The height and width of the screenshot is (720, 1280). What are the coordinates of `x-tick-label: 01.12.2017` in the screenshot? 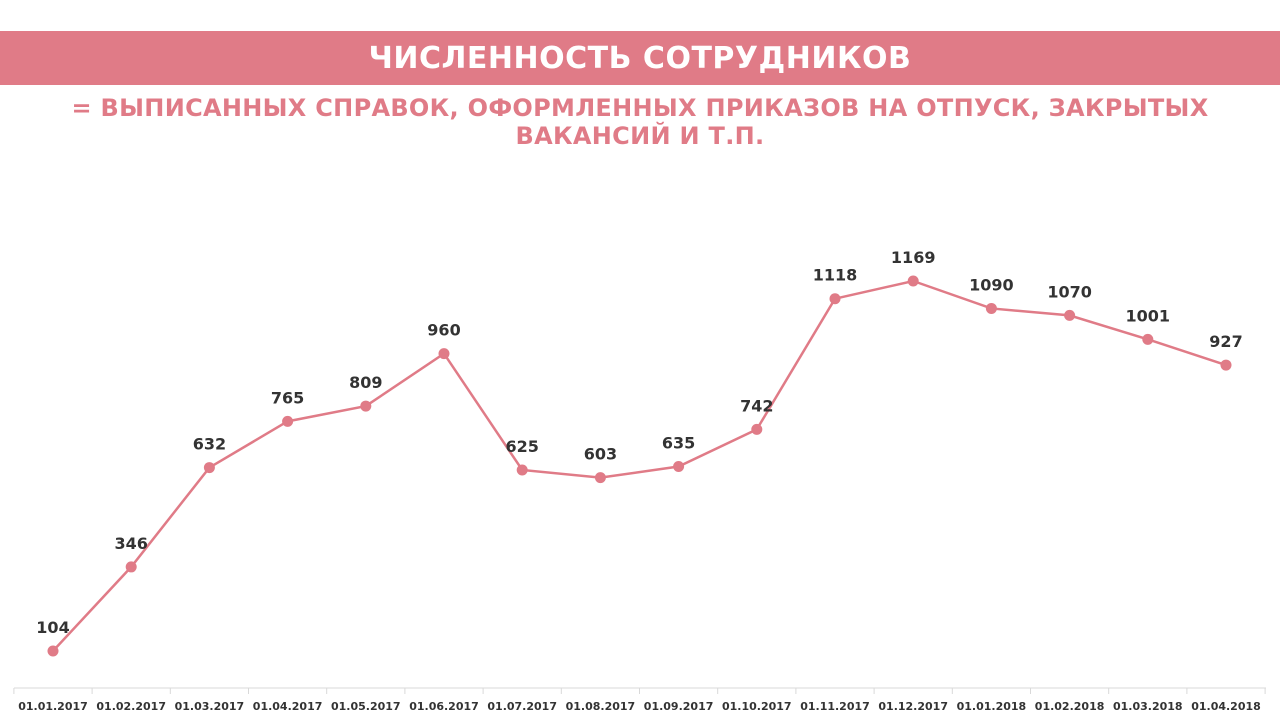 It's located at (913, 706).